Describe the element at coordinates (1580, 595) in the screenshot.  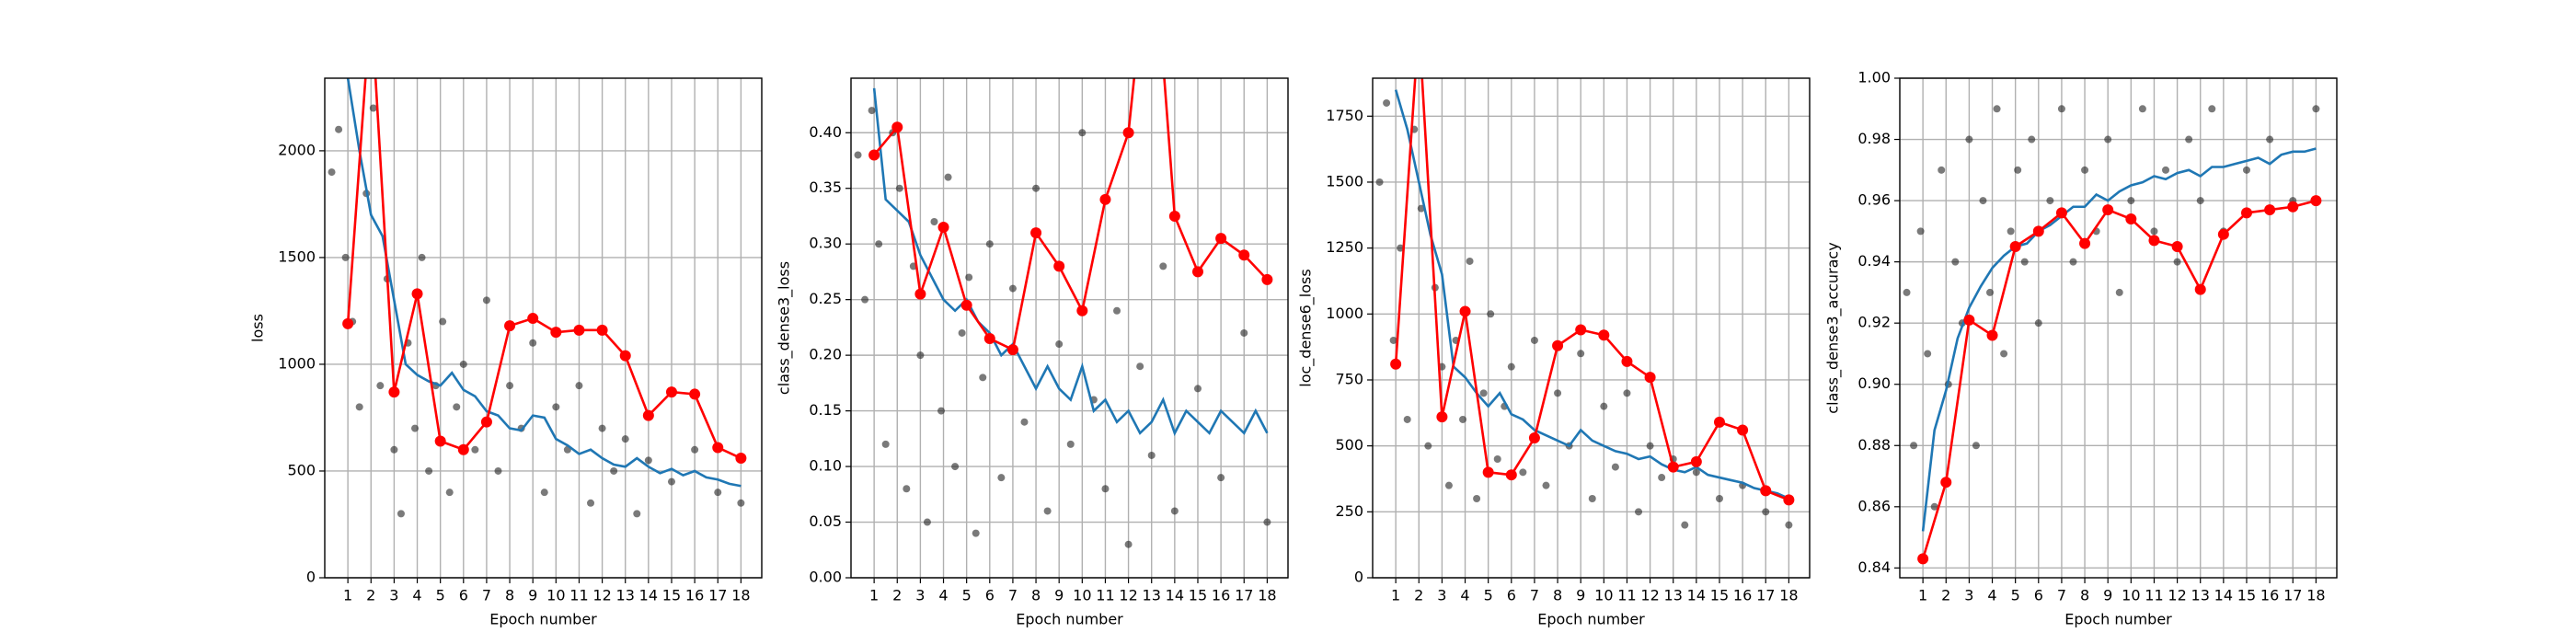
I see `x-tick-label: 9` at that location.